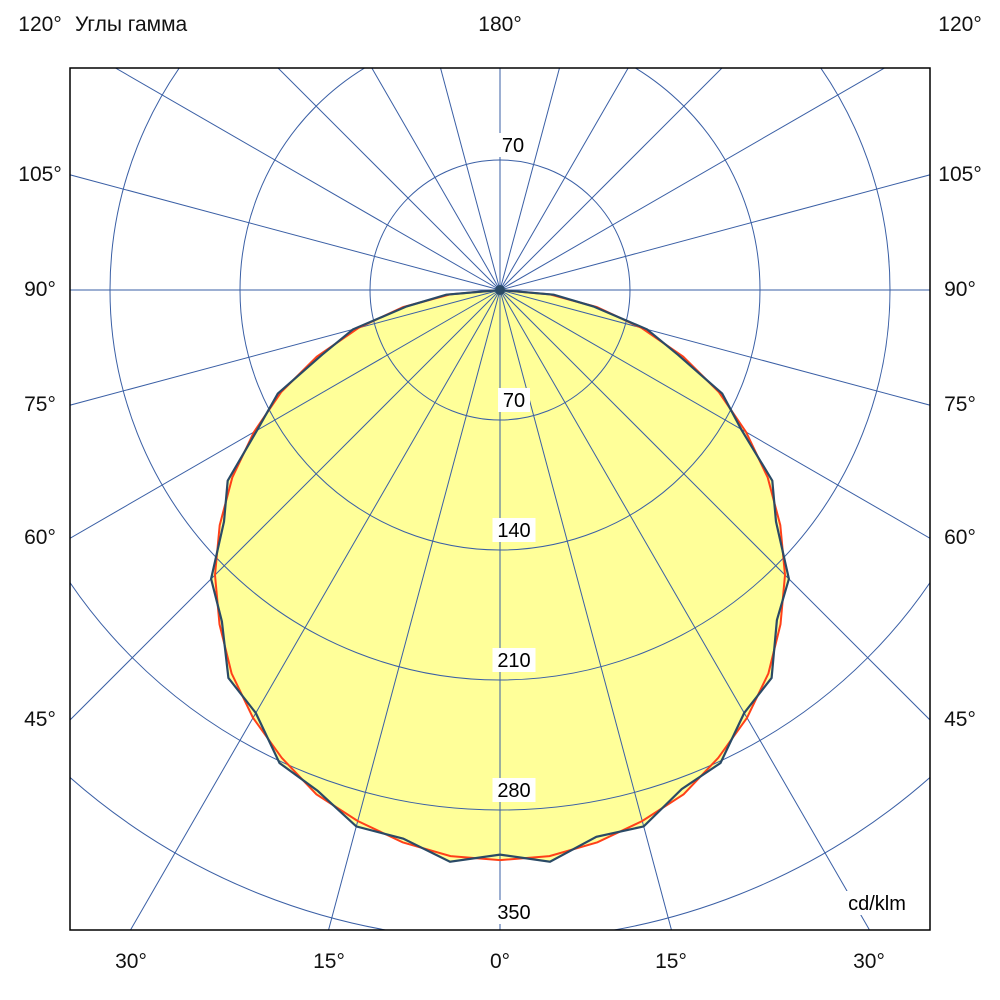 The height and width of the screenshot is (1000, 1000). I want to click on gamma-label-right: 105°, so click(960, 174).